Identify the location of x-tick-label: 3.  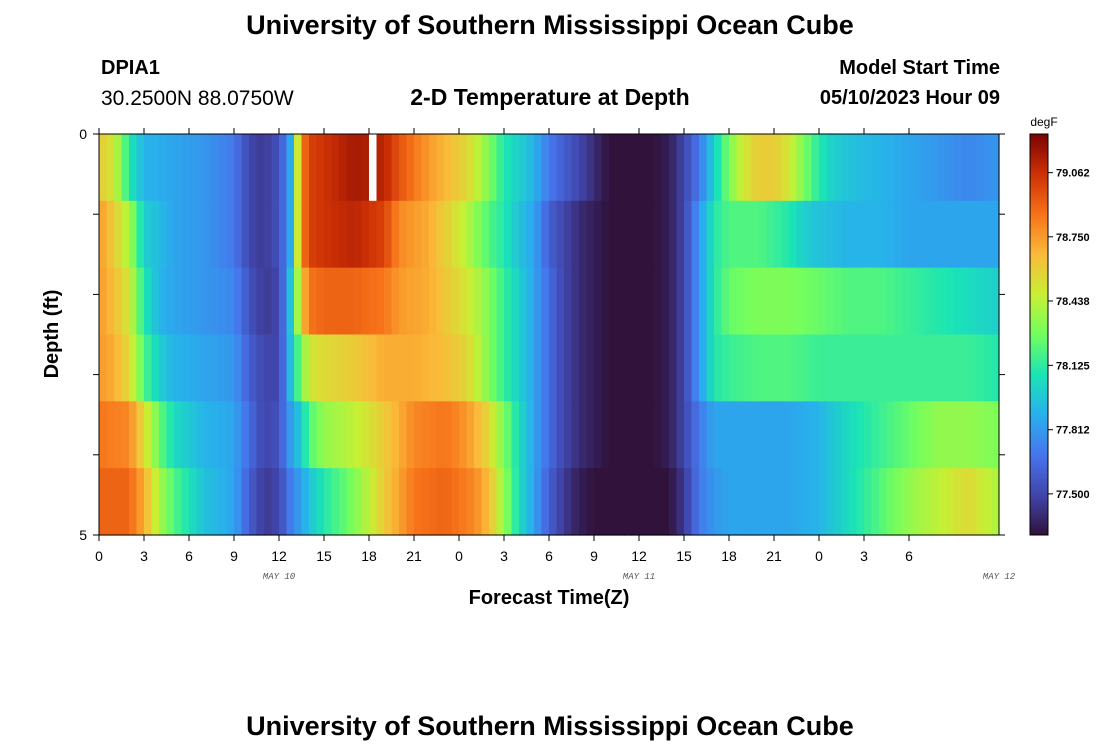
(864, 556).